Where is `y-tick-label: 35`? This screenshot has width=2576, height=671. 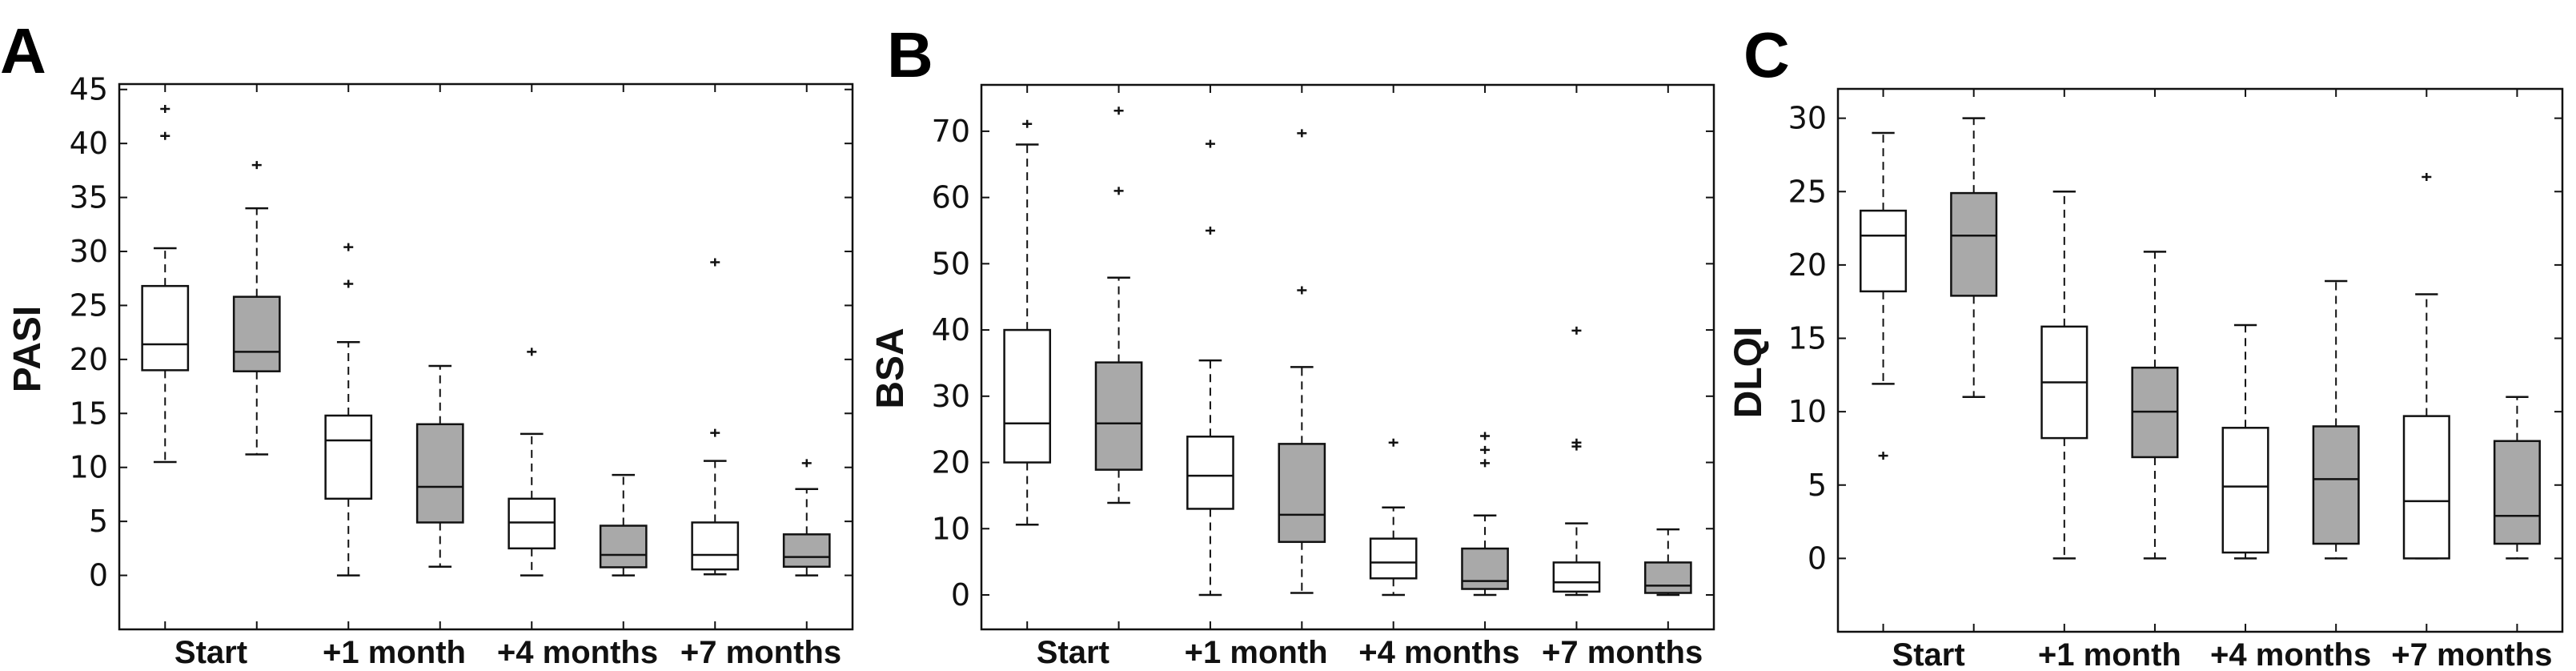
y-tick-label: 35 is located at coordinates (89, 197).